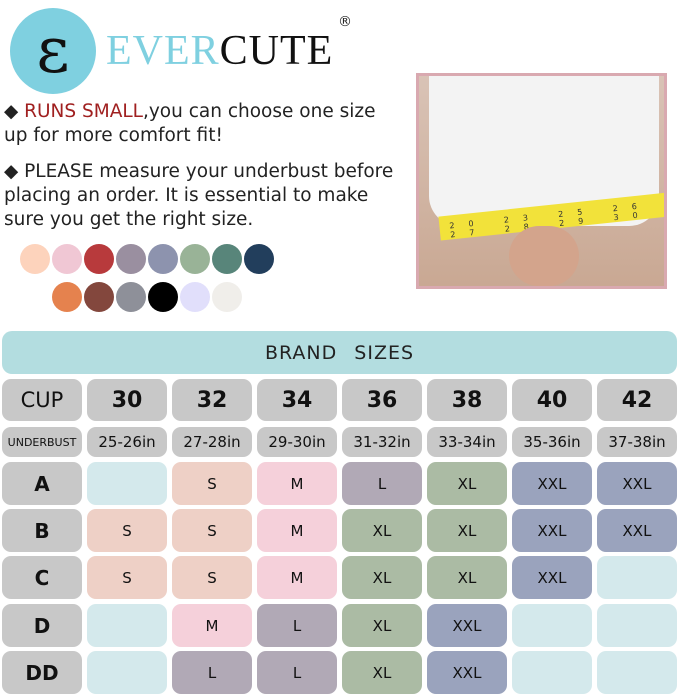 The image size is (679, 696). I want to click on cup-label: B, so click(42, 530).